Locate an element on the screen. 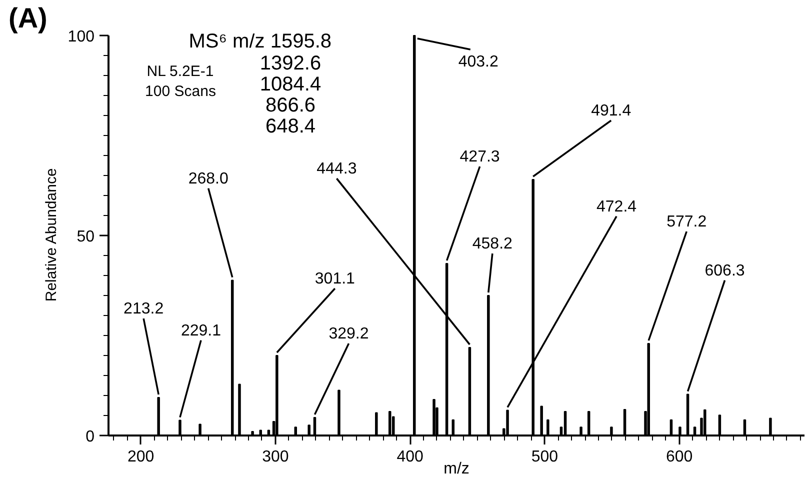 The width and height of the screenshot is (808, 477). annotation: 1392.6 is located at coordinates (291, 63).